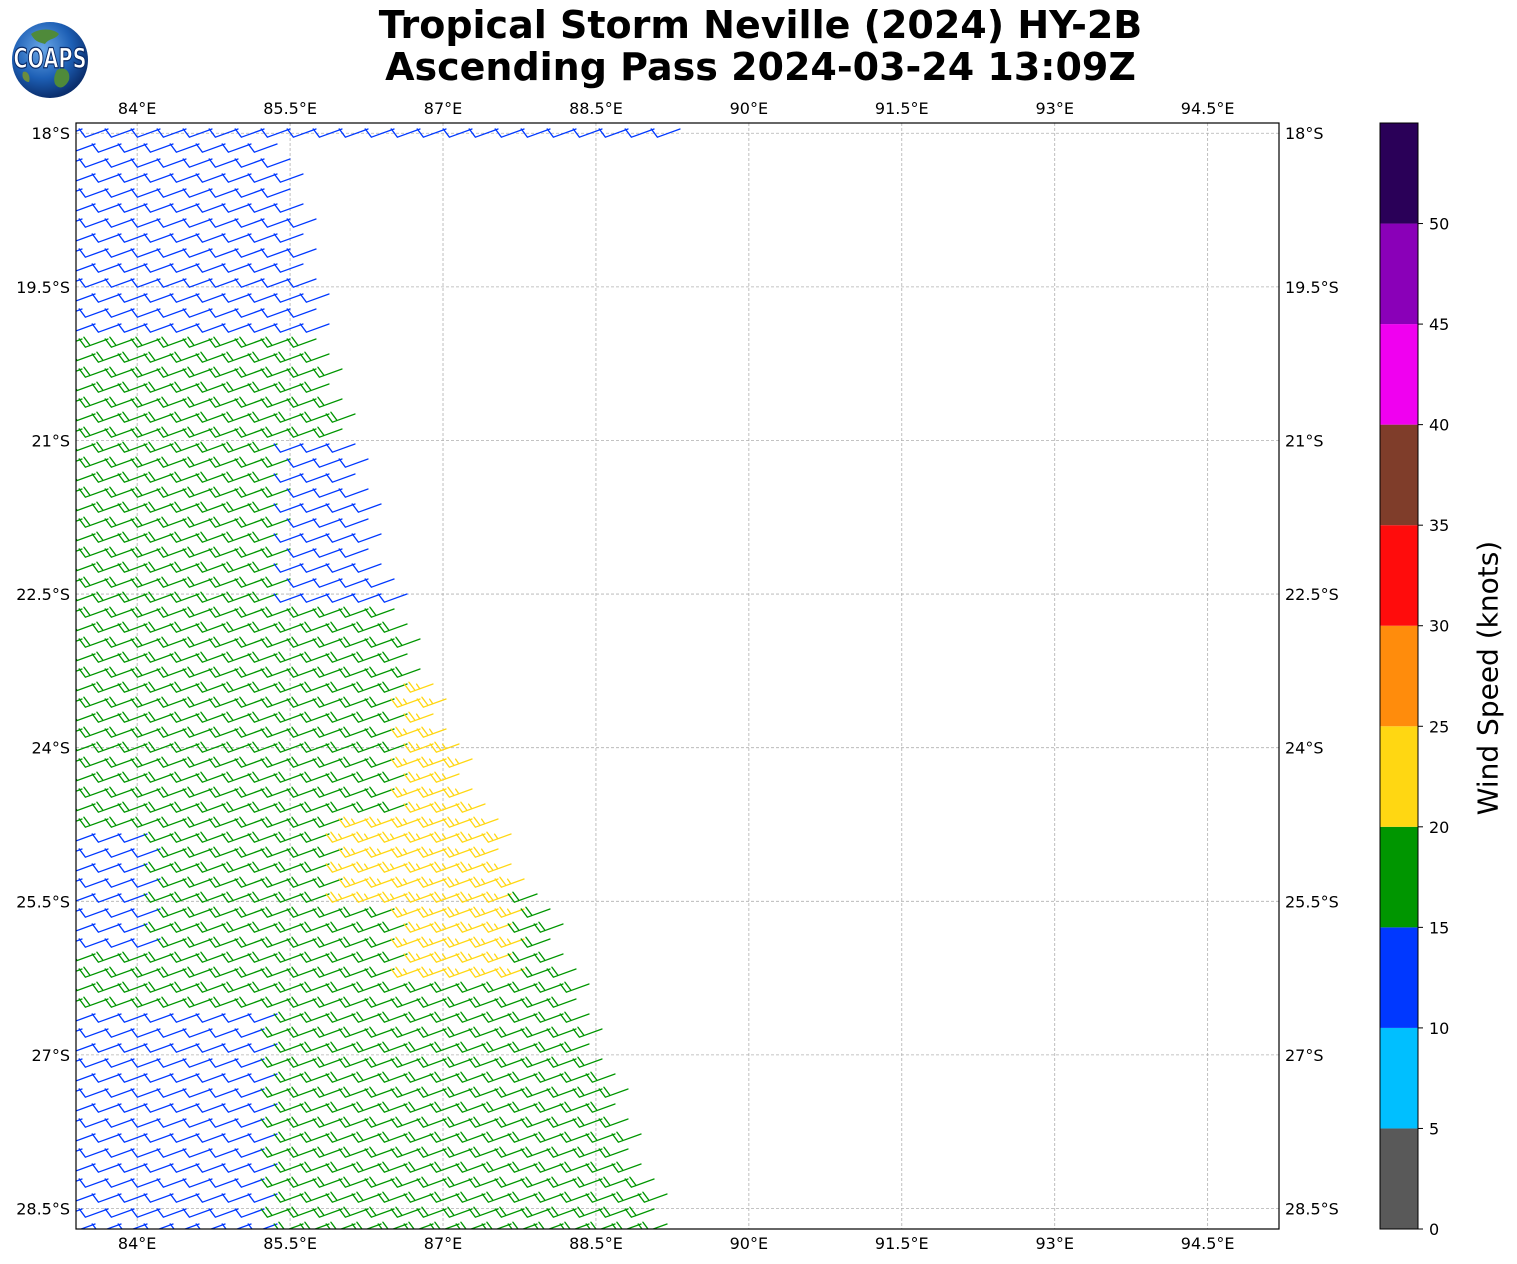 The height and width of the screenshot is (1264, 1517). I want to click on lat-tick-label: 27°S, so click(1304, 1055).